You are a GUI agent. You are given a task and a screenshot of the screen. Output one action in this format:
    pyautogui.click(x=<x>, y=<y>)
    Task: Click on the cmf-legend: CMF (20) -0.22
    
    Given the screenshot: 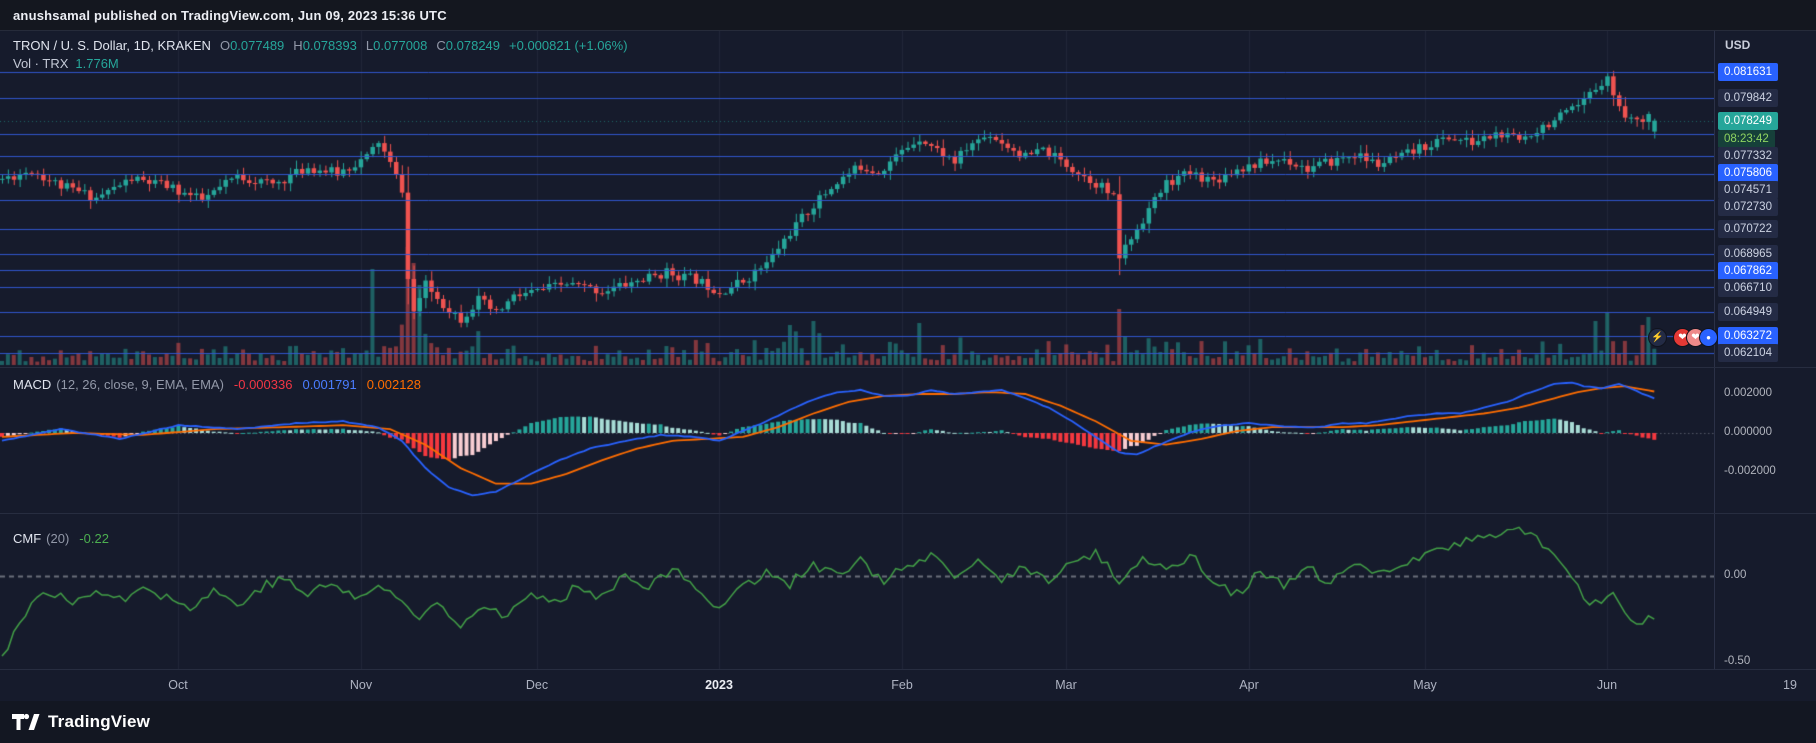 What is the action you would take?
    pyautogui.click(x=61, y=538)
    